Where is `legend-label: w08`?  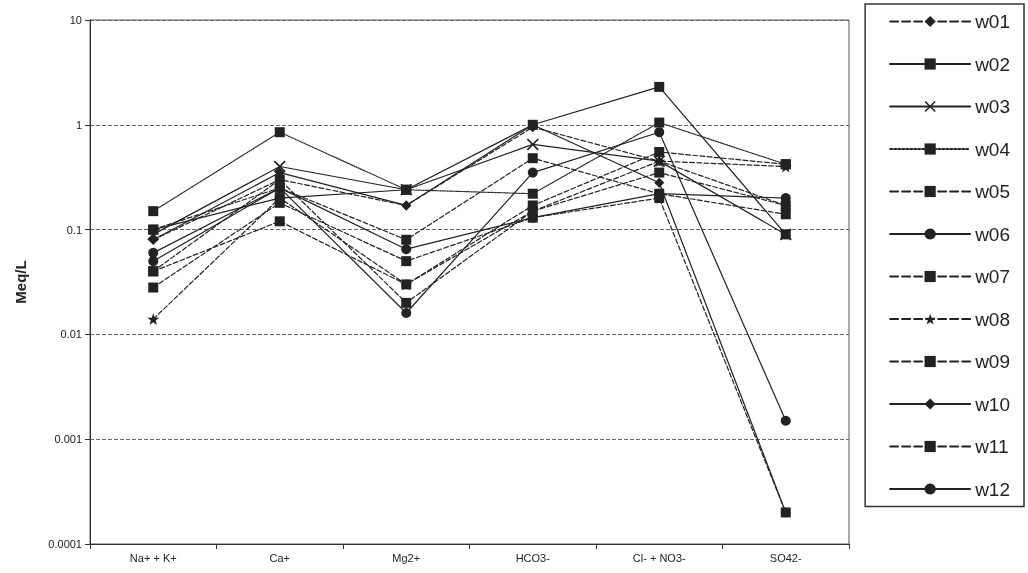
legend-label: w08 is located at coordinates (992, 319).